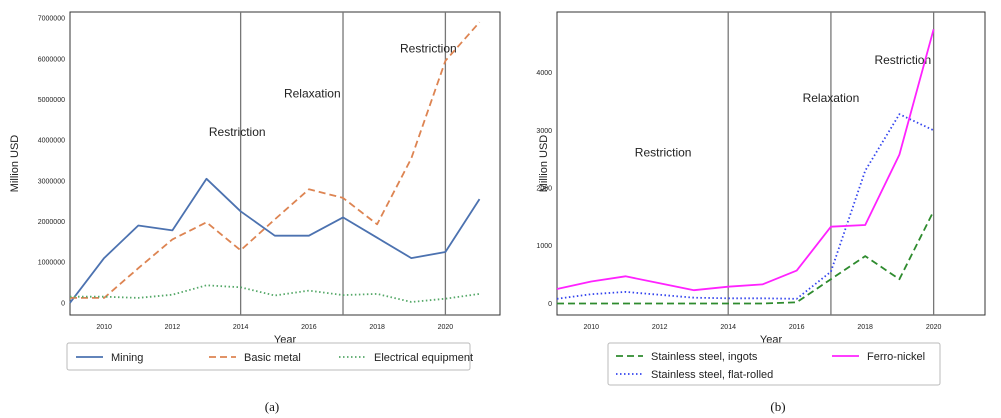 The width and height of the screenshot is (1001, 418). I want to click on legend-entry: Ferro-nickel, so click(896, 357).